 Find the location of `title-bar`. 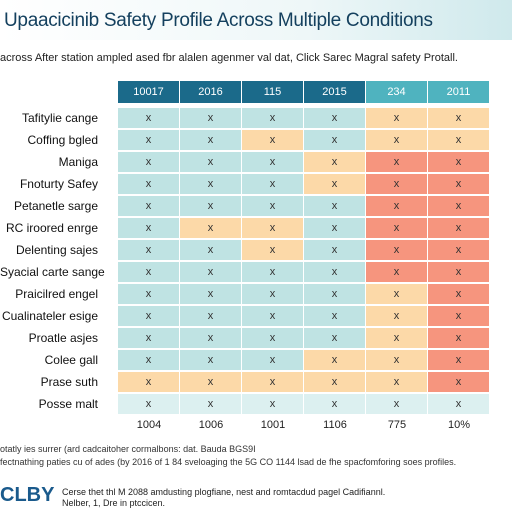

title-bar is located at coordinates (256, 20).